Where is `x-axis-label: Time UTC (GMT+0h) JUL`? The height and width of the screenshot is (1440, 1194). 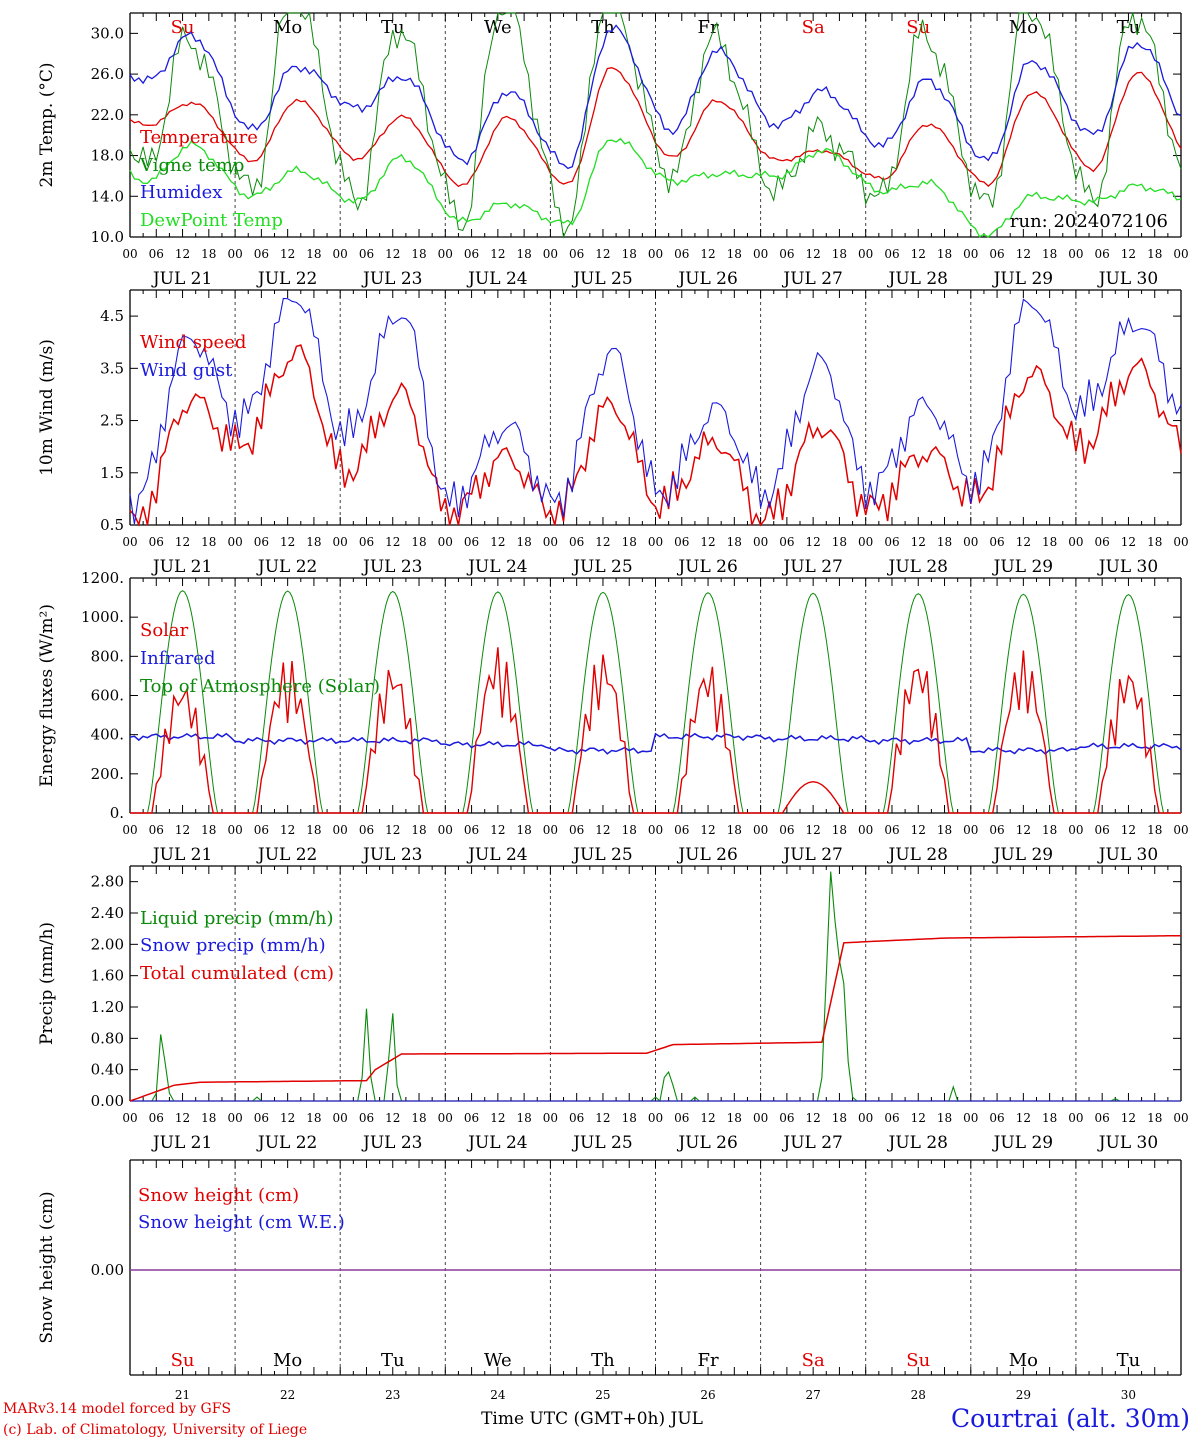
x-axis-label: Time UTC (GMT+0h) JUL is located at coordinates (592, 1419).